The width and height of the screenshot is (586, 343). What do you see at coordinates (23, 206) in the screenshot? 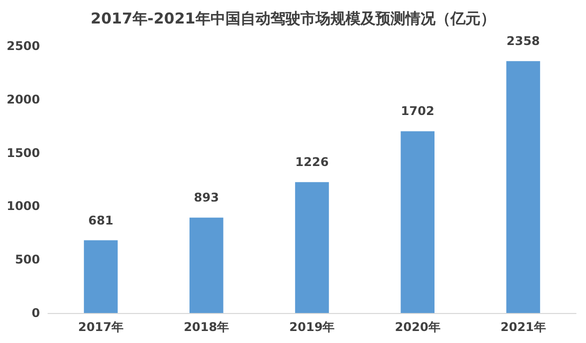
I see `y-tick-label: 1000` at bounding box center [23, 206].